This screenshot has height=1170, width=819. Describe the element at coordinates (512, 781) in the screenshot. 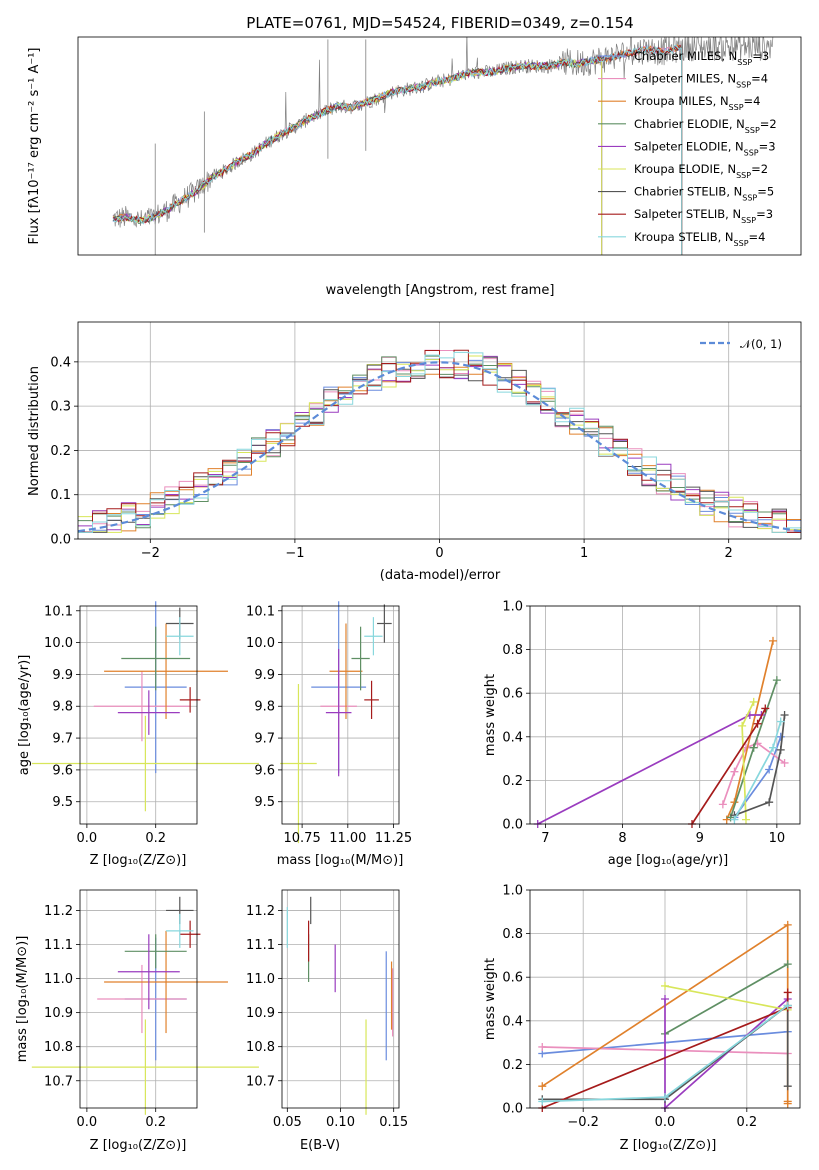

I see `y-tick-label: 0.2` at that location.